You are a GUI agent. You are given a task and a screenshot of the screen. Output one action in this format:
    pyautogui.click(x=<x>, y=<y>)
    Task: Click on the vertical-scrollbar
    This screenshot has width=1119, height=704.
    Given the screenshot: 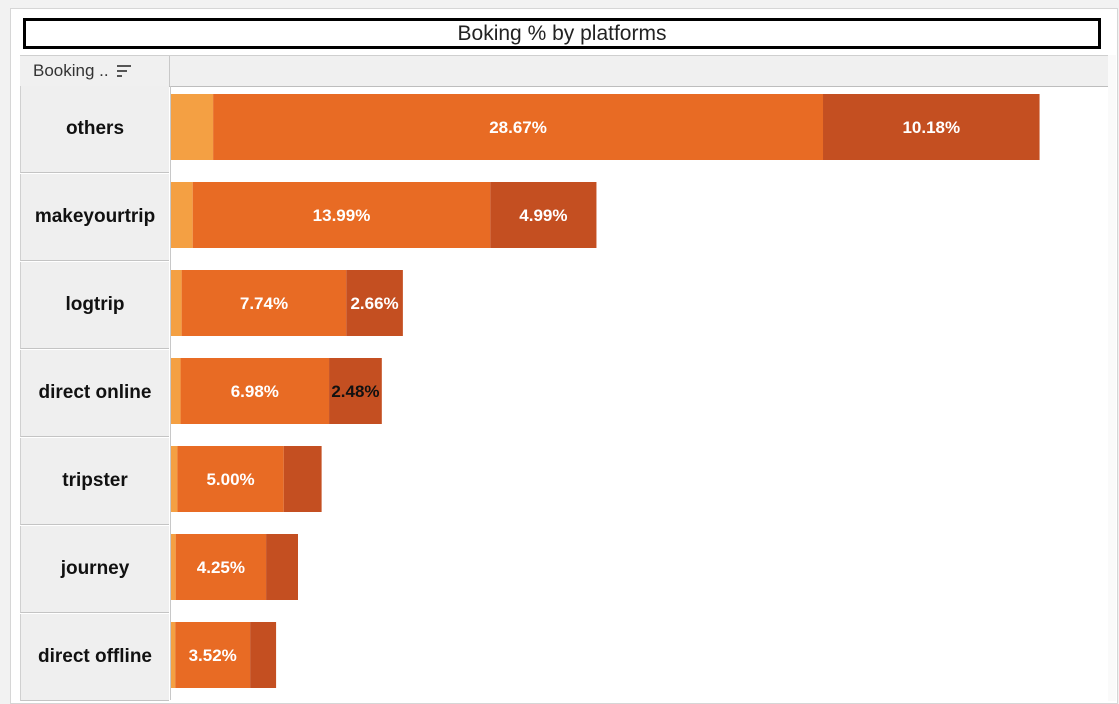 What is the action you would take?
    pyautogui.click(x=1112, y=378)
    